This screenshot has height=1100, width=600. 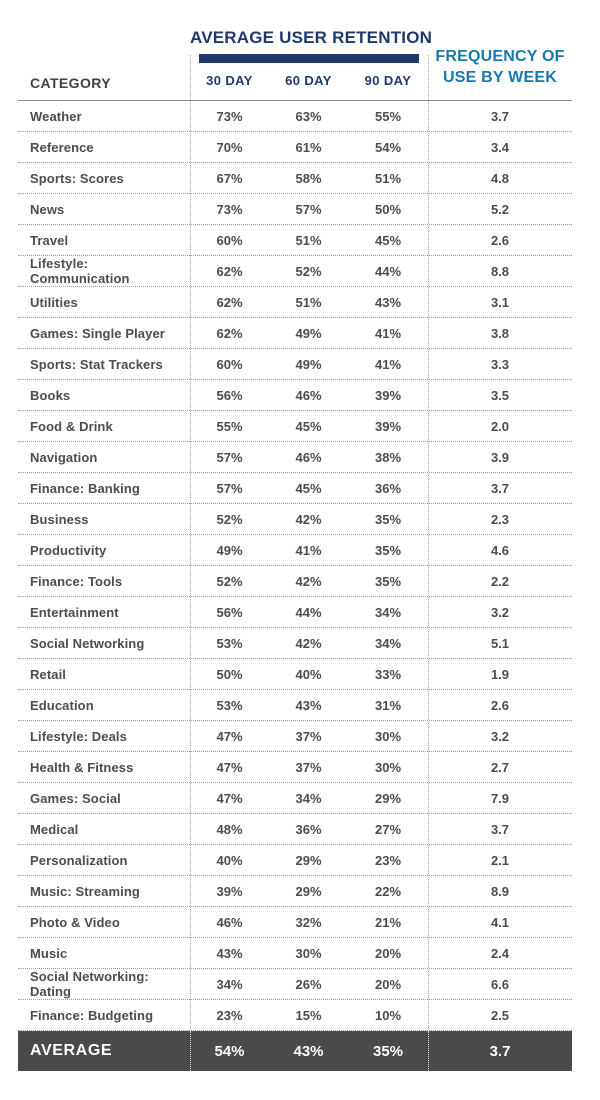 What do you see at coordinates (308, 736) in the screenshot?
I see `value-cell: 37%` at bounding box center [308, 736].